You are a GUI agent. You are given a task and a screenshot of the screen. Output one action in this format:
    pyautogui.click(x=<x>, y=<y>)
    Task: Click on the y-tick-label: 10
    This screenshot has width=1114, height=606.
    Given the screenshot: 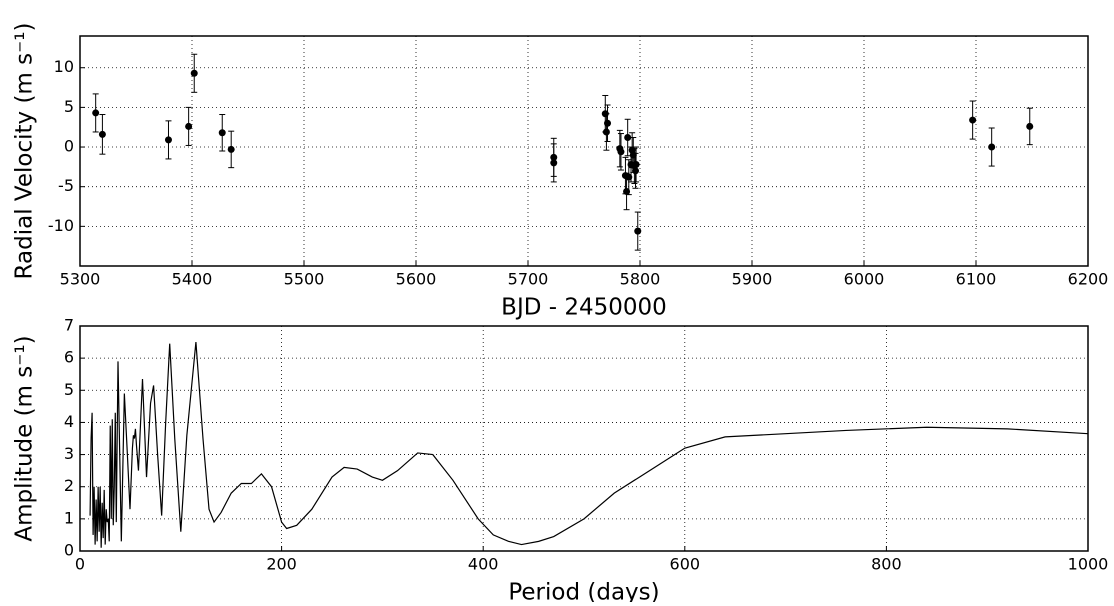 What is the action you would take?
    pyautogui.click(x=64, y=66)
    